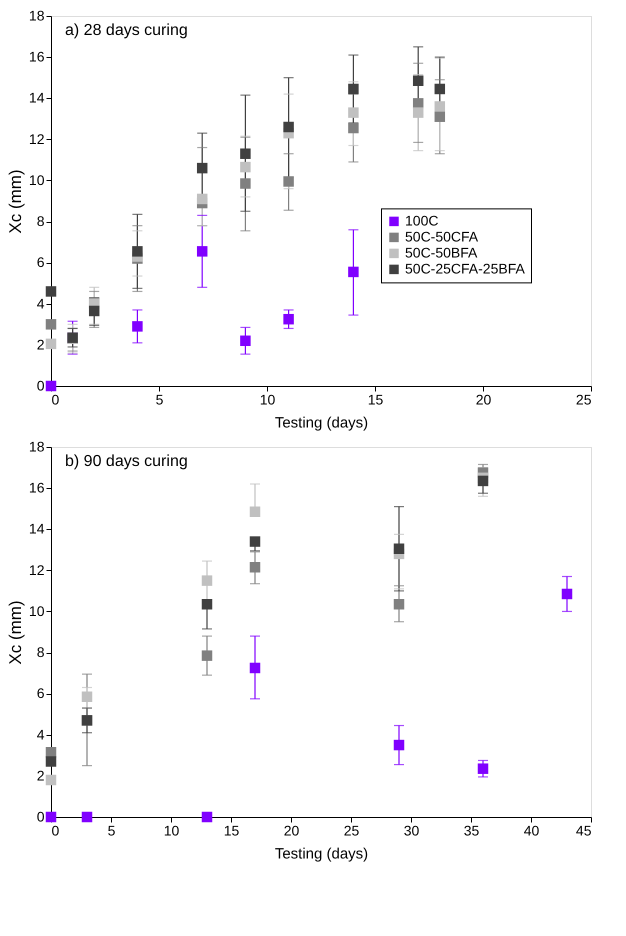  What do you see at coordinates (126, 30) in the screenshot?
I see `chart-title: a) 28 days curing` at bounding box center [126, 30].